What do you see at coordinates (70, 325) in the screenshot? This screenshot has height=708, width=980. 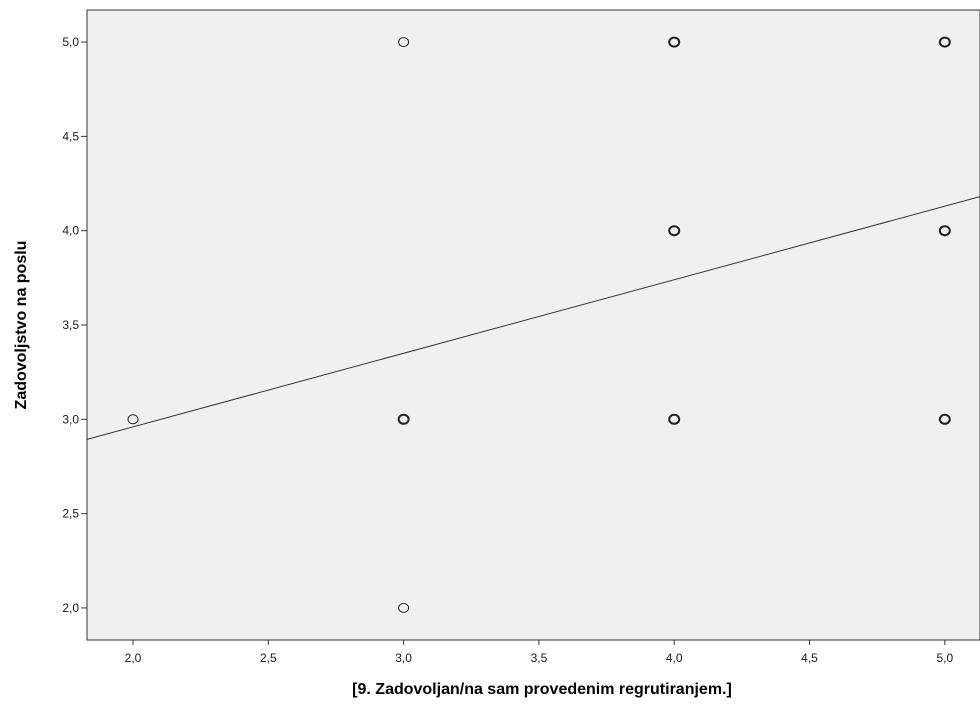 I see `y-tick-label: 3,5` at bounding box center [70, 325].